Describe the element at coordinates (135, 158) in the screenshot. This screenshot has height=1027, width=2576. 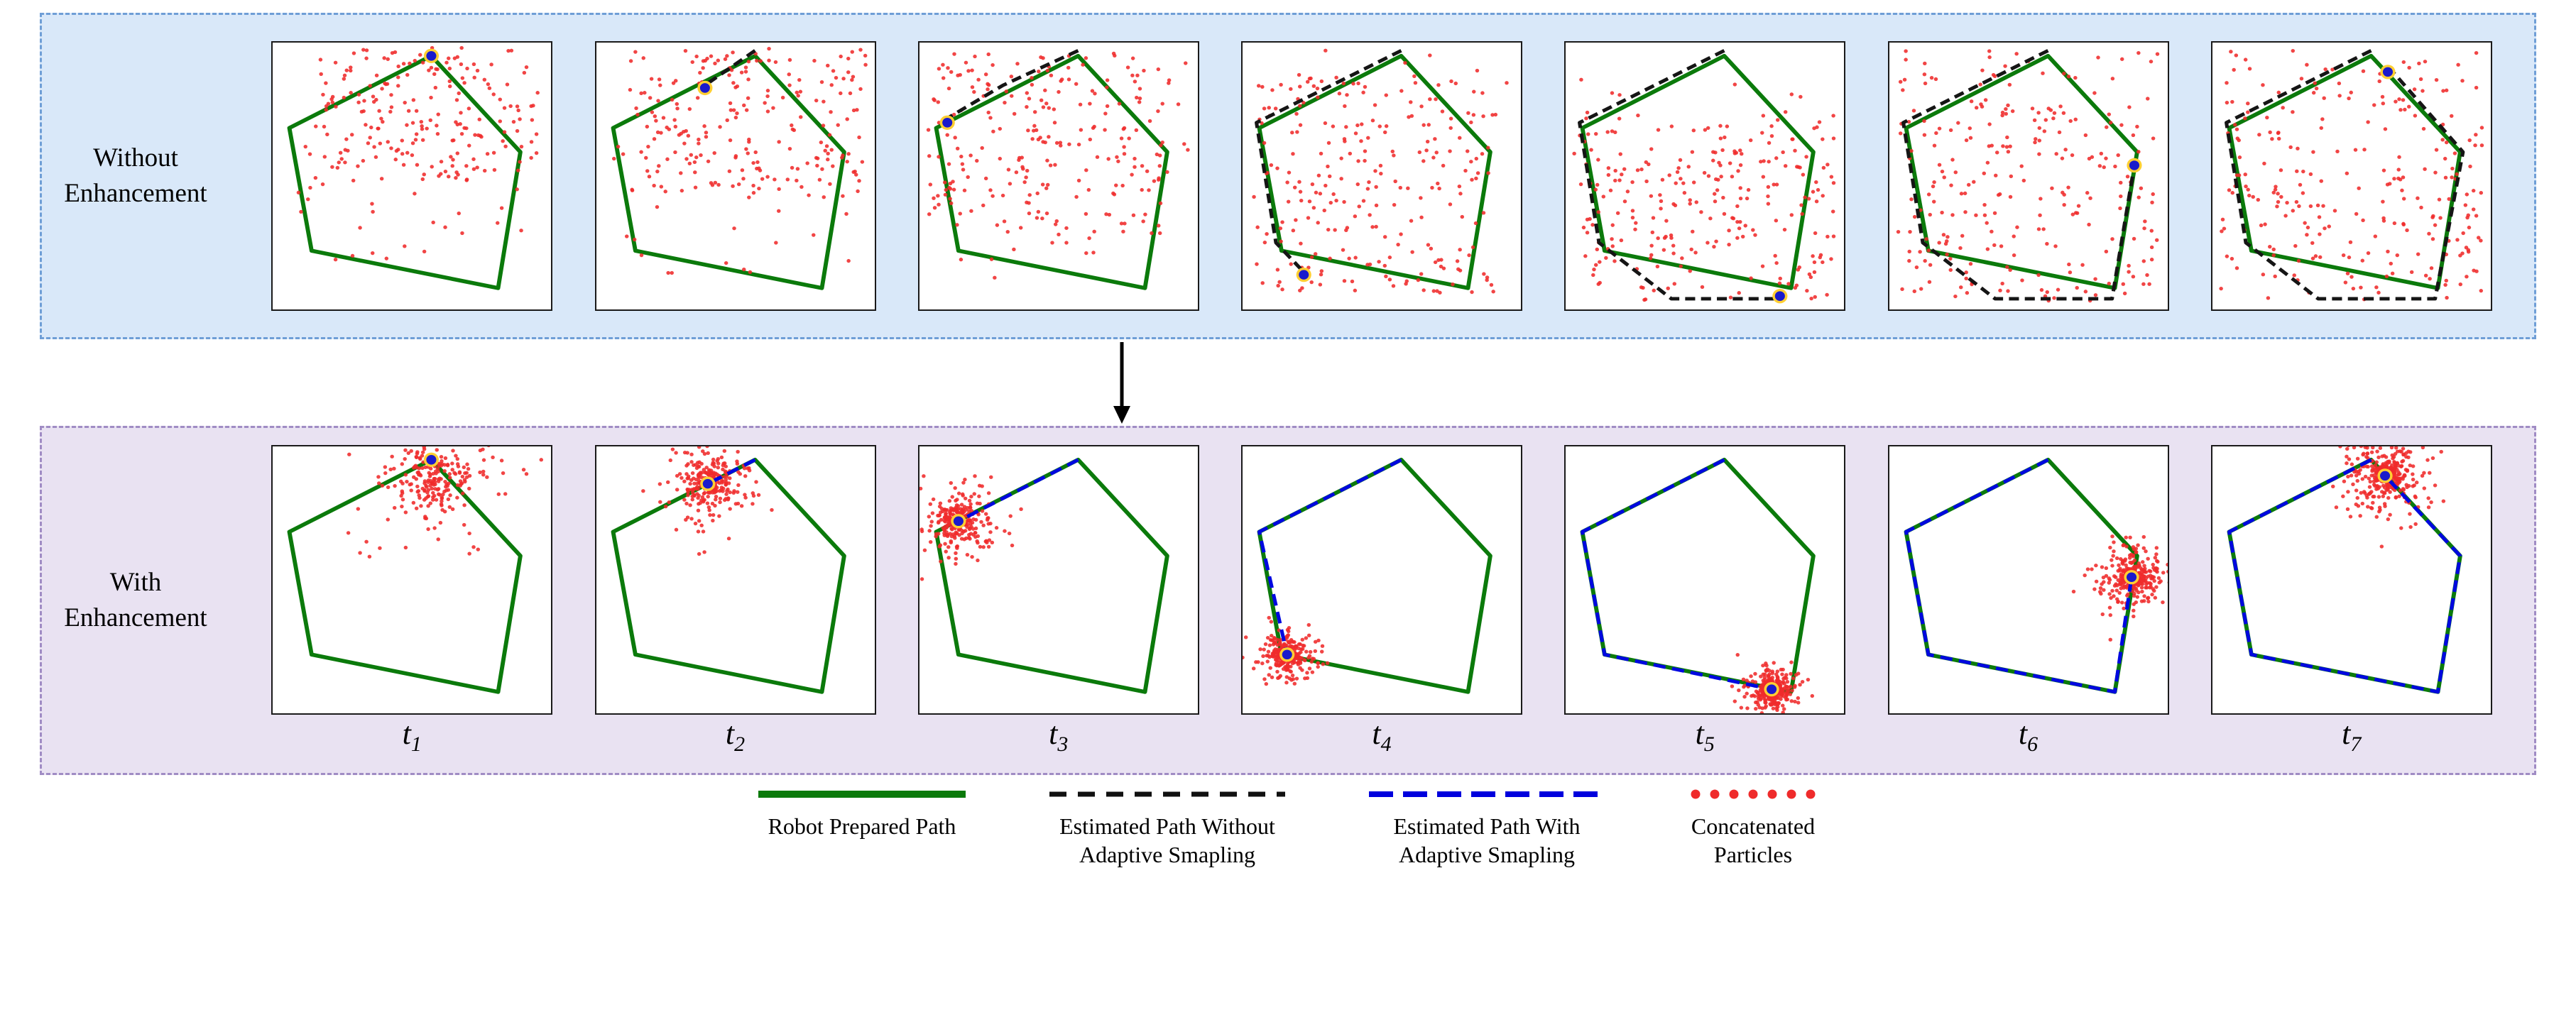
I see `row-label-line: Without` at that location.